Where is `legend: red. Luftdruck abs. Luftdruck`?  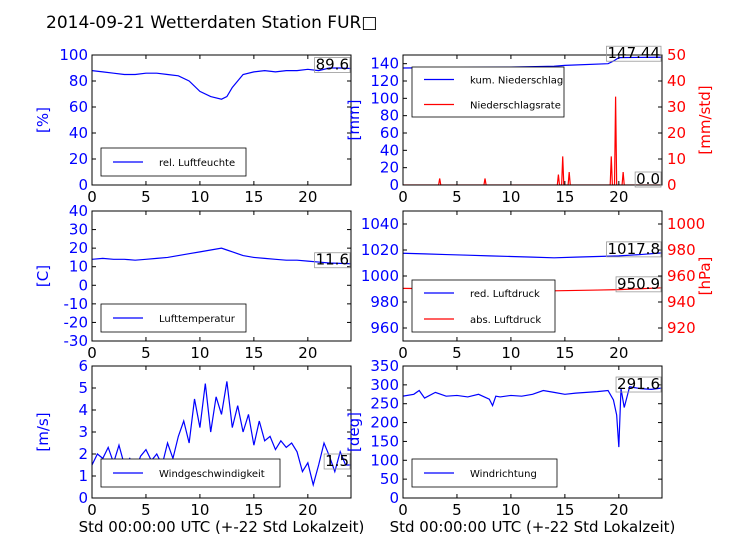 legend: red. Luftdruck abs. Luftdruck is located at coordinates (483, 306).